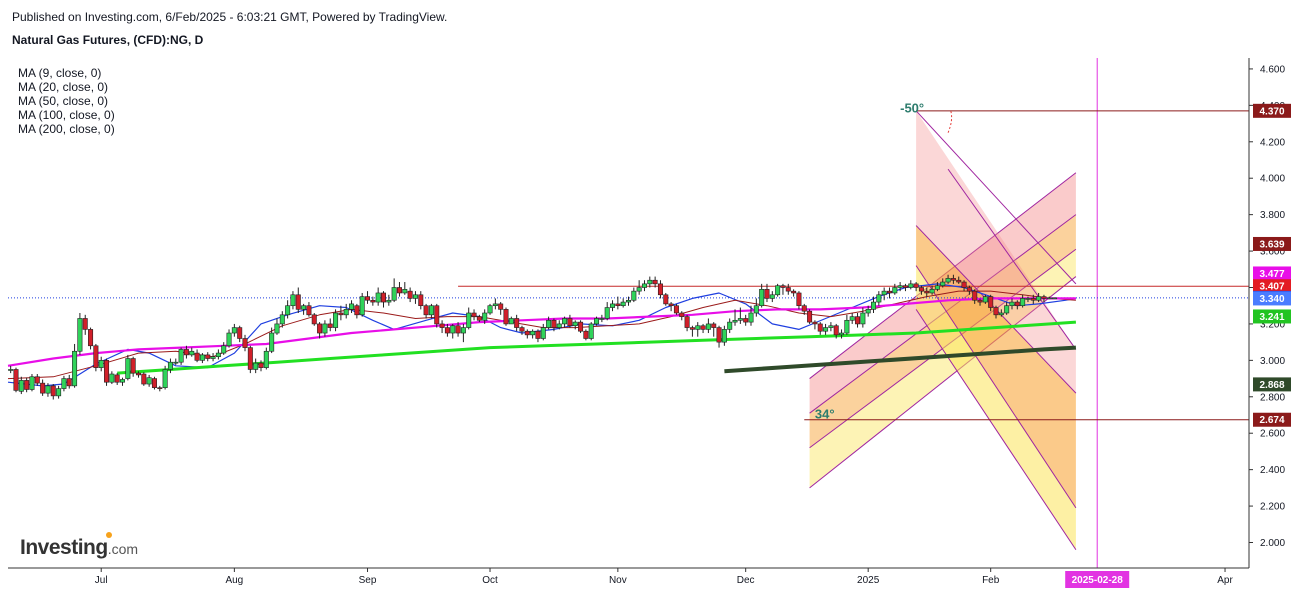 This screenshot has height=594, width=1299. Describe the element at coordinates (884, 261) in the screenshot. I see `annotations: -50° 34°` at that location.